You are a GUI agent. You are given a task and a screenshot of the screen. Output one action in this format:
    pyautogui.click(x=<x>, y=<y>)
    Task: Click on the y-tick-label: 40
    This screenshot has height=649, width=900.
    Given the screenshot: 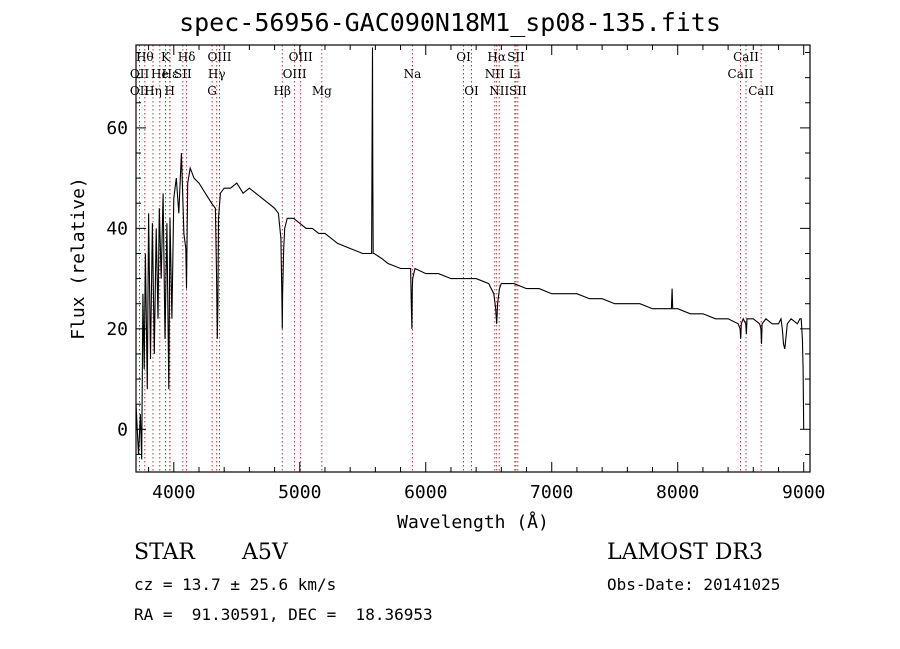 What is the action you would take?
    pyautogui.click(x=117, y=228)
    